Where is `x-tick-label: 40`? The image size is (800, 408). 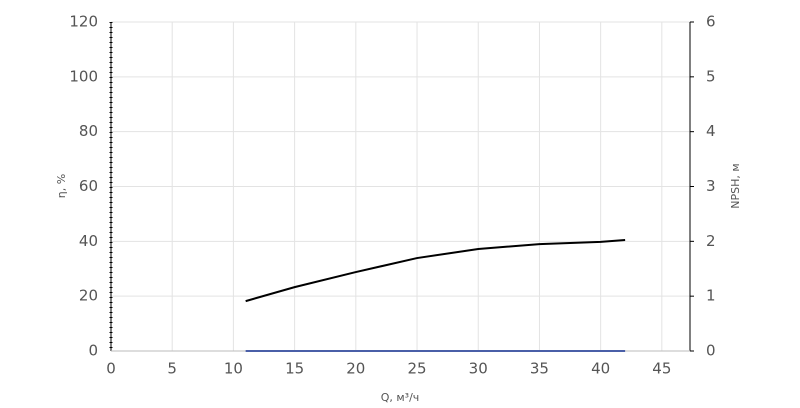 x-tick-label: 40 is located at coordinates (600, 369).